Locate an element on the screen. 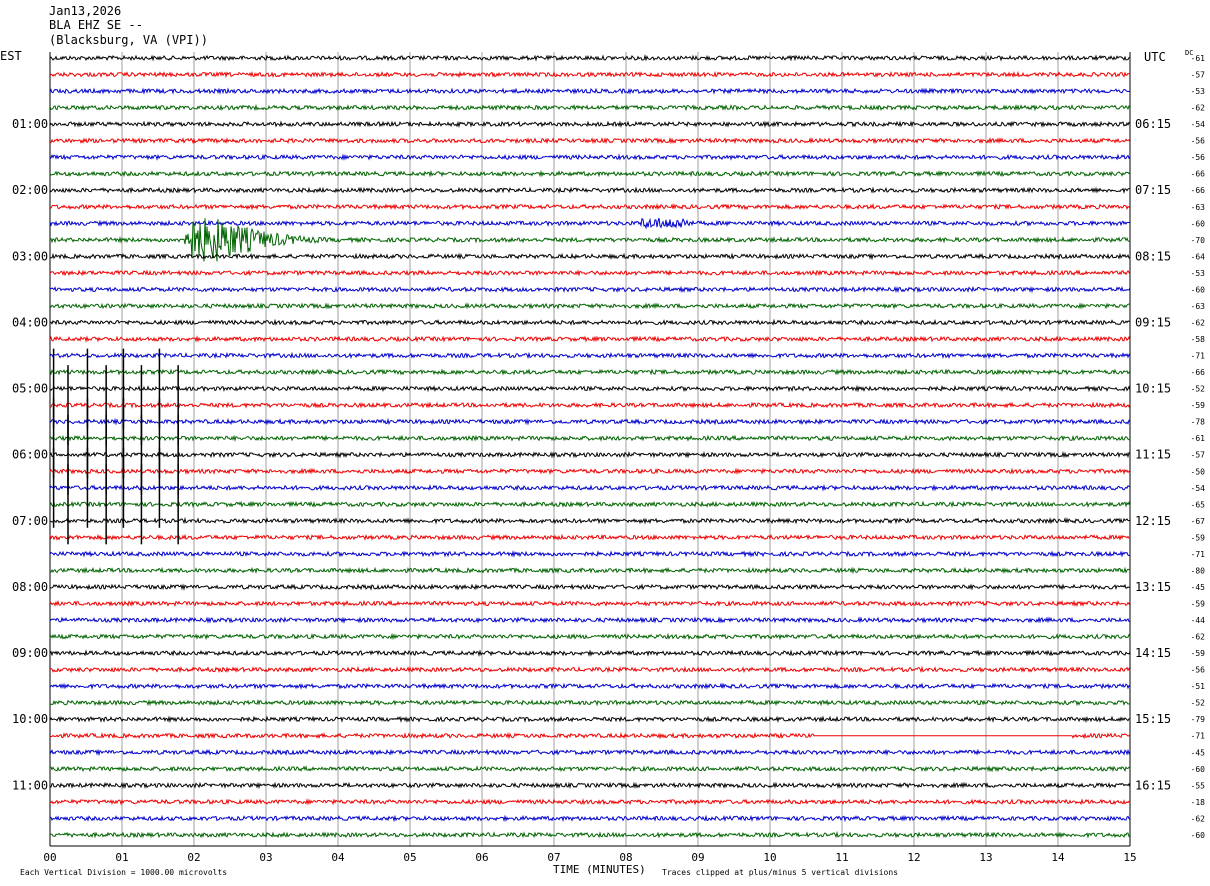 The image size is (1210, 886). x-tick-label: 10 is located at coordinates (769, 857).